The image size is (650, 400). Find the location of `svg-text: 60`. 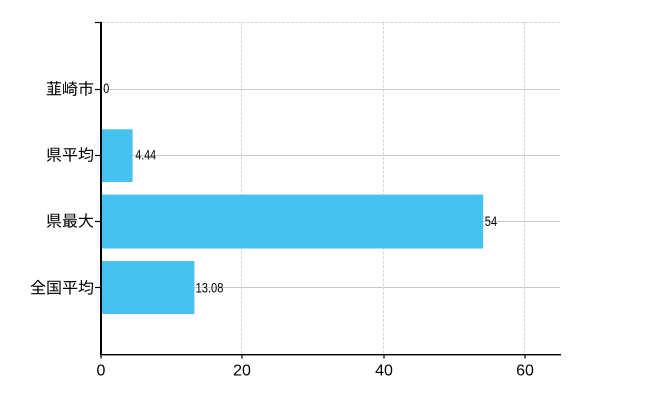

svg-text: 60 is located at coordinates (525, 370).